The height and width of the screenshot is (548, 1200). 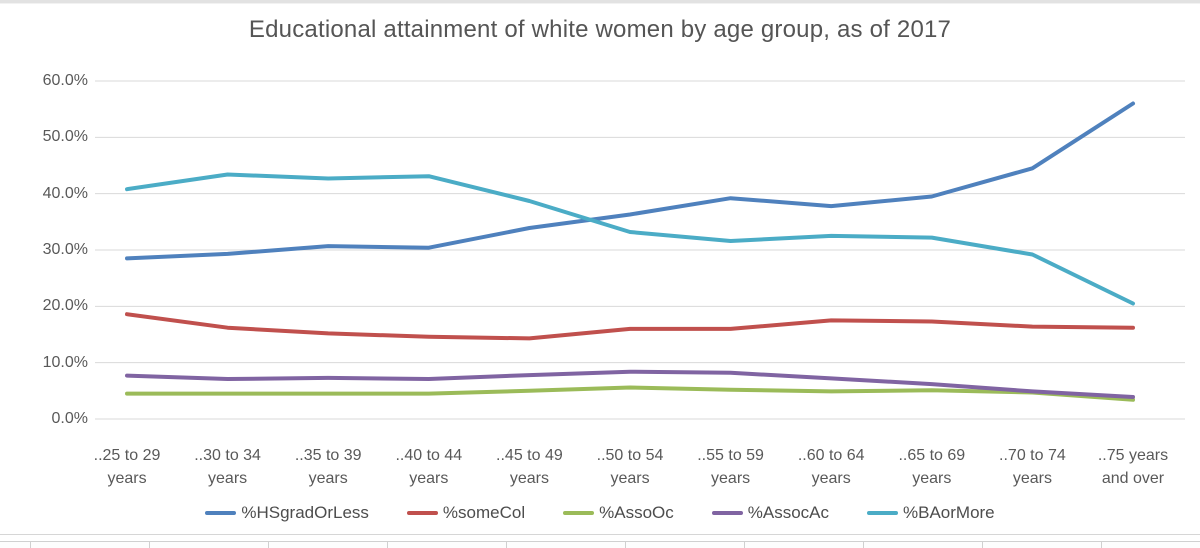 I want to click on legend-label: %AssoOc, so click(x=636, y=512).